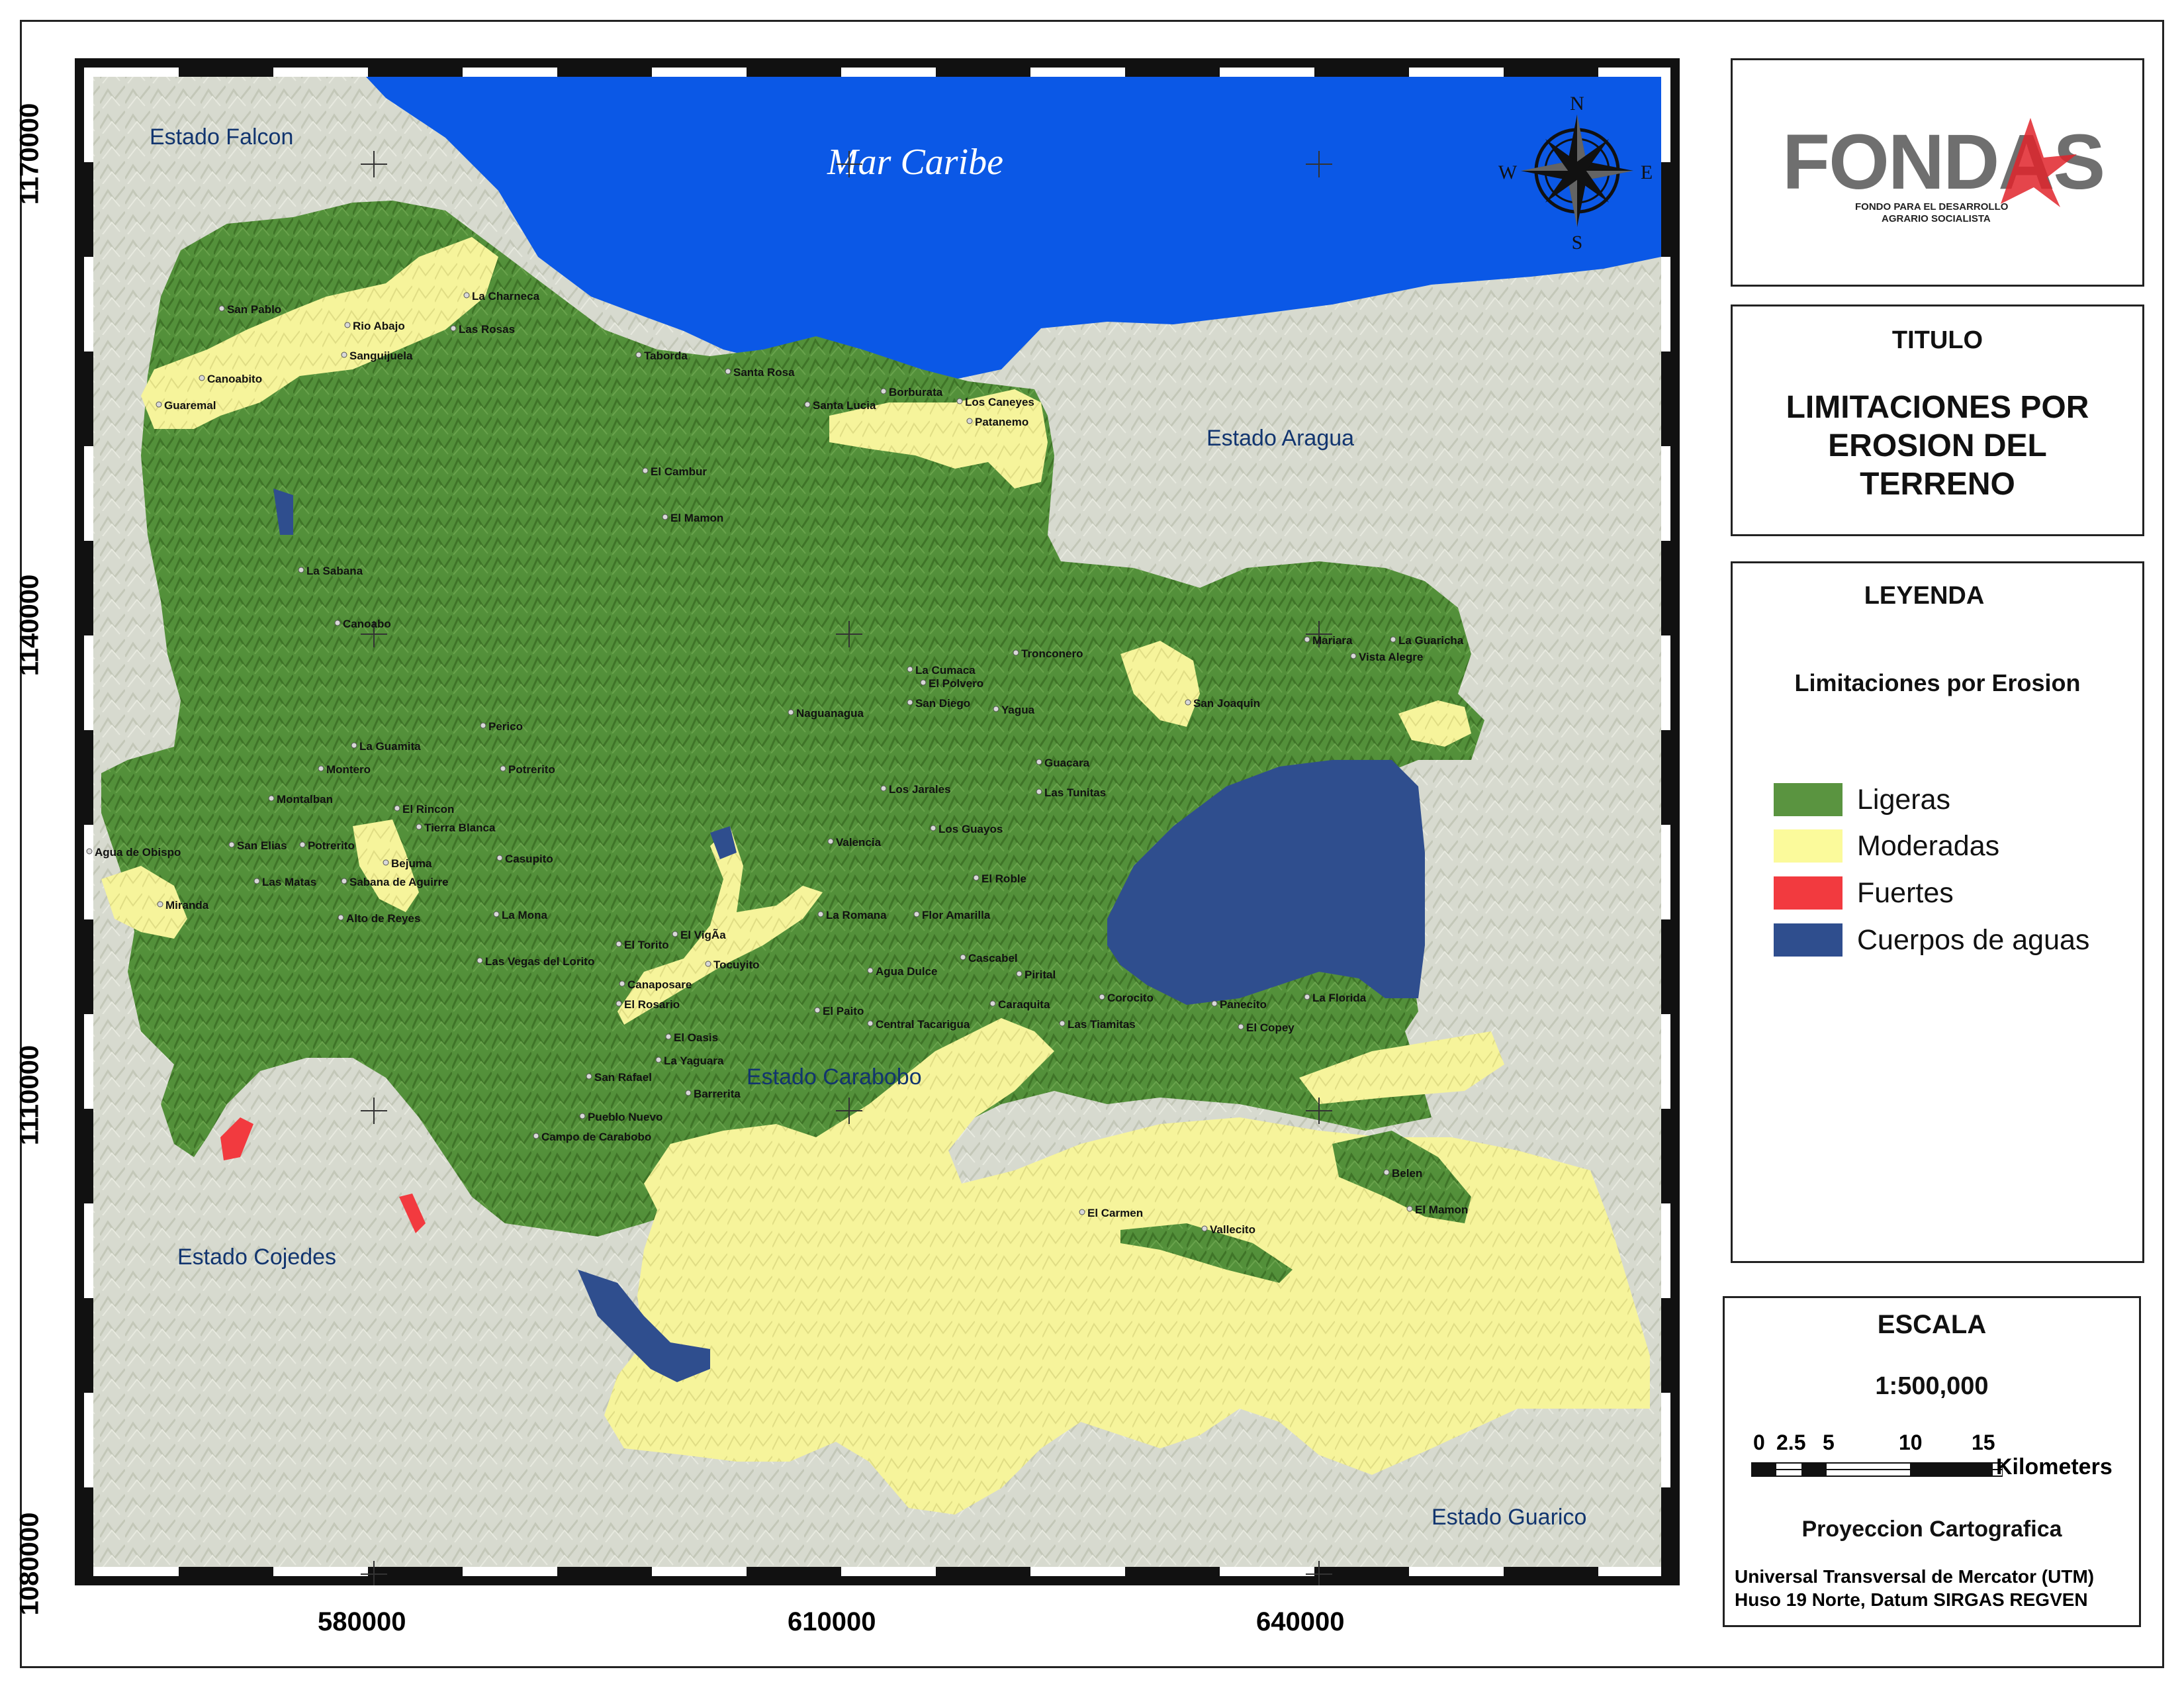 Image resolution: width=2184 pixels, height=1688 pixels. Describe the element at coordinates (1862, 800) in the screenshot. I see `legend-item-ligeras: Ligeras` at that location.